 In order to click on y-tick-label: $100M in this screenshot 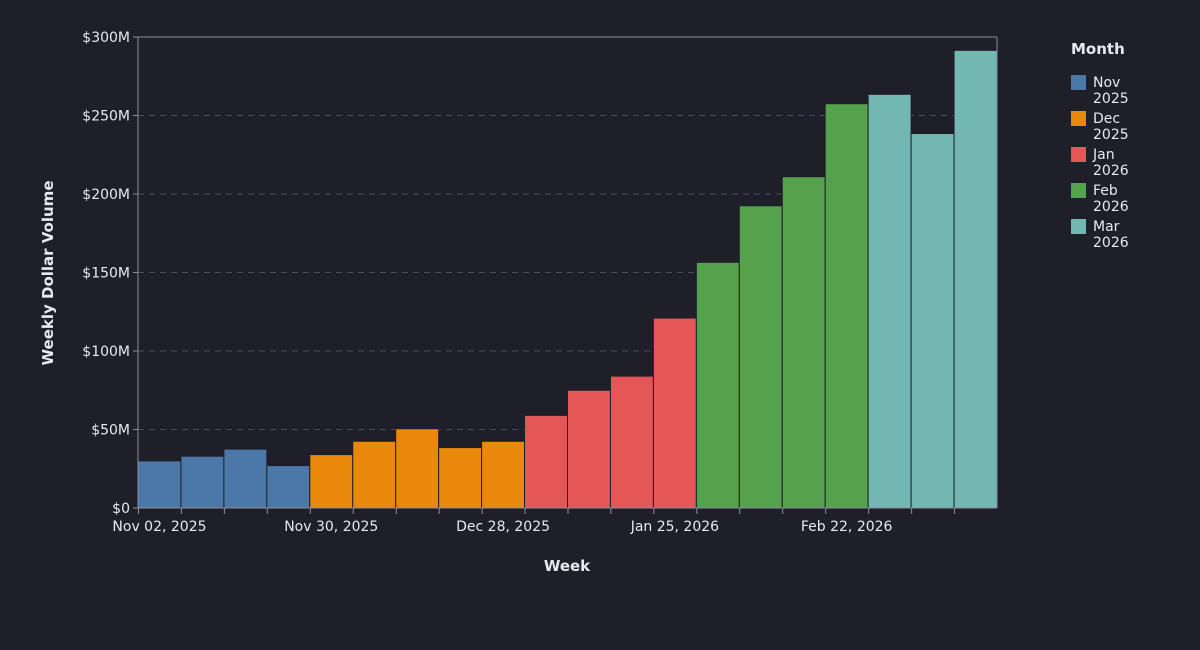, I will do `click(106, 352)`.